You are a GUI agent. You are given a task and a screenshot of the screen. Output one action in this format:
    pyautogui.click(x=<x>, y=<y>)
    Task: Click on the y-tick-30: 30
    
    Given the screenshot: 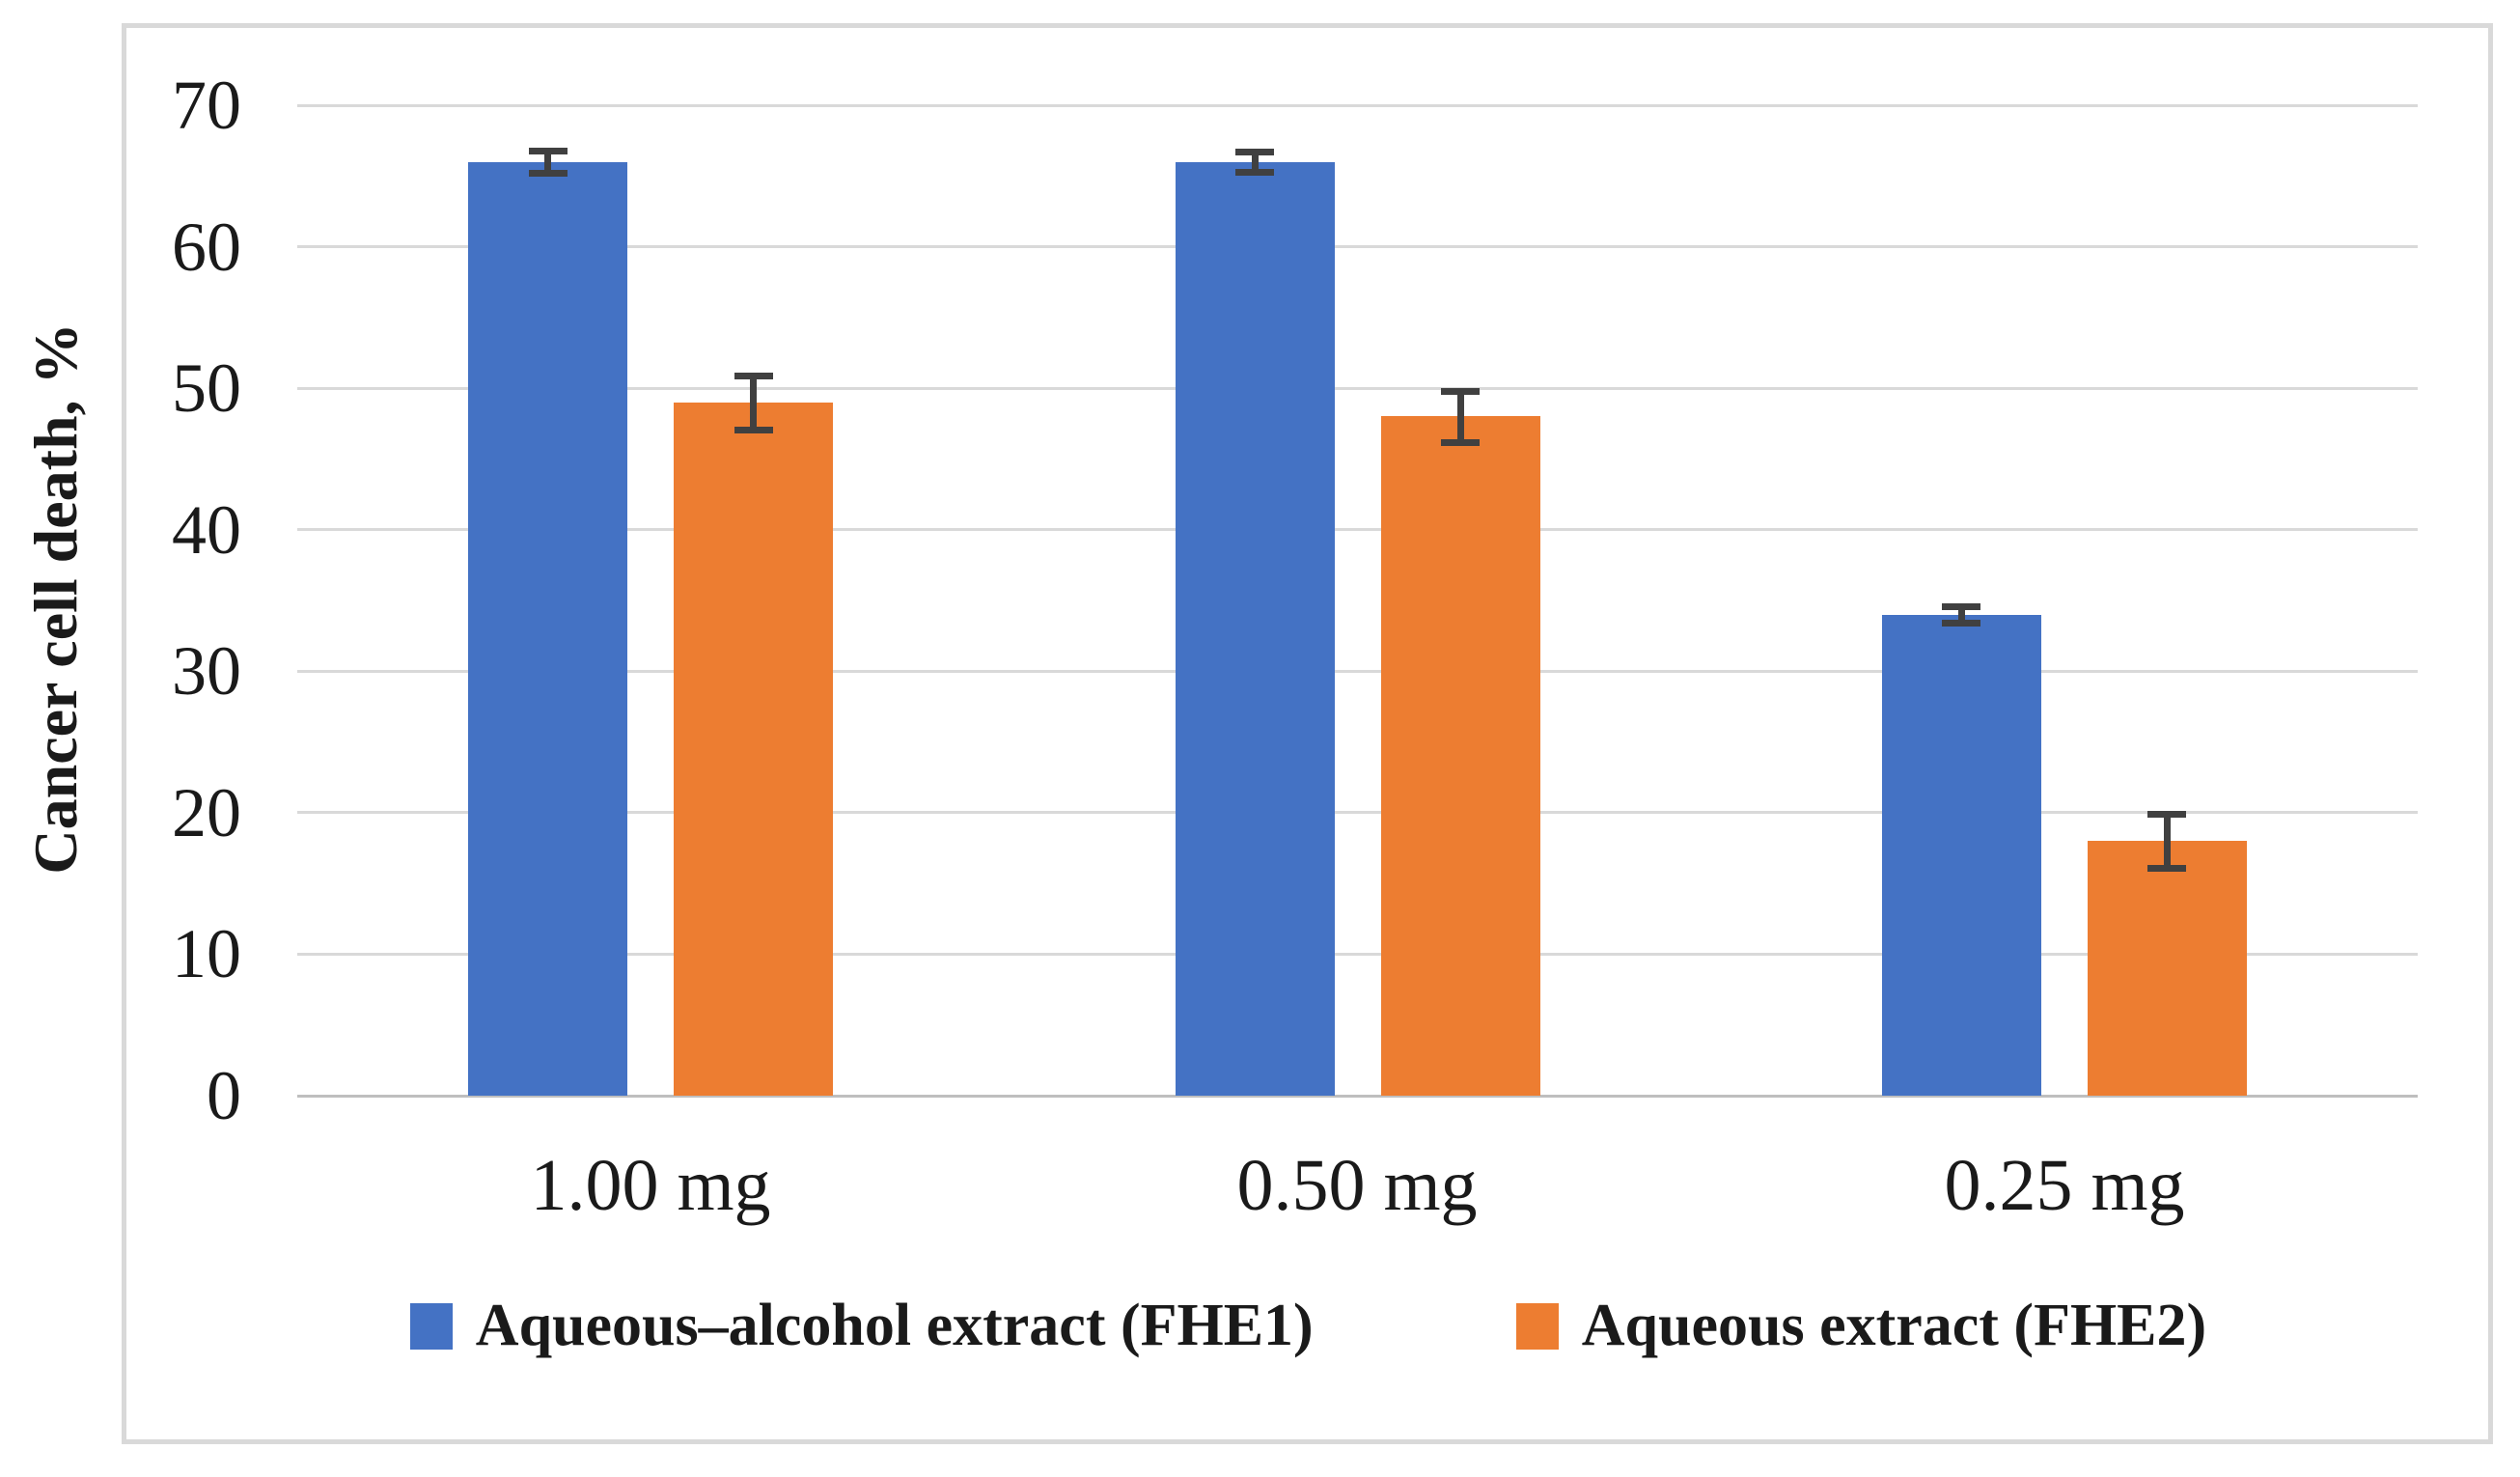 What is the action you would take?
    pyautogui.click(x=207, y=671)
    